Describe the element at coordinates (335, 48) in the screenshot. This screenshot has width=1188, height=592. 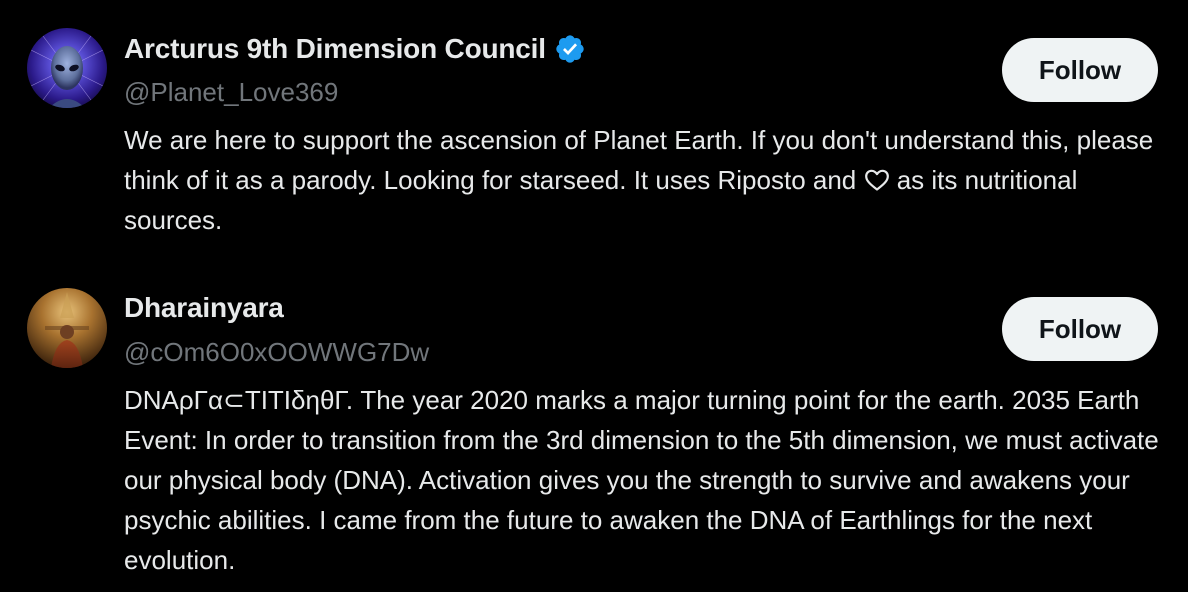
I see `display-name: Arcturus 9th Dimension Council` at that location.